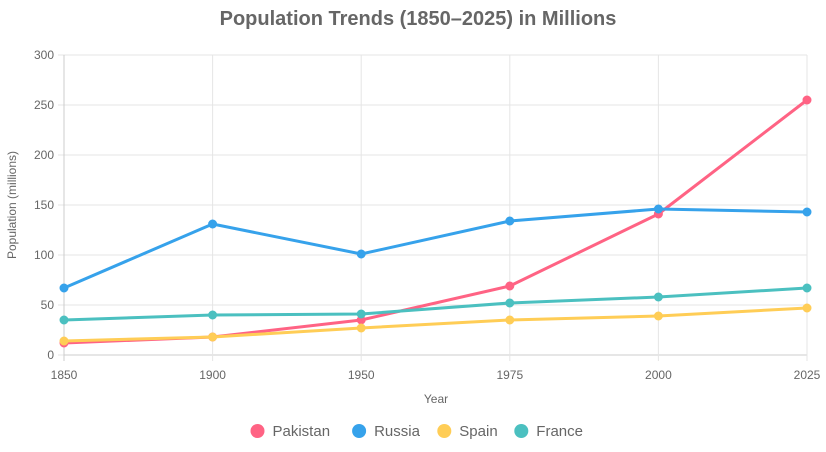 Image resolution: width=826 pixels, height=452 pixels. I want to click on series-spain, so click(435, 324).